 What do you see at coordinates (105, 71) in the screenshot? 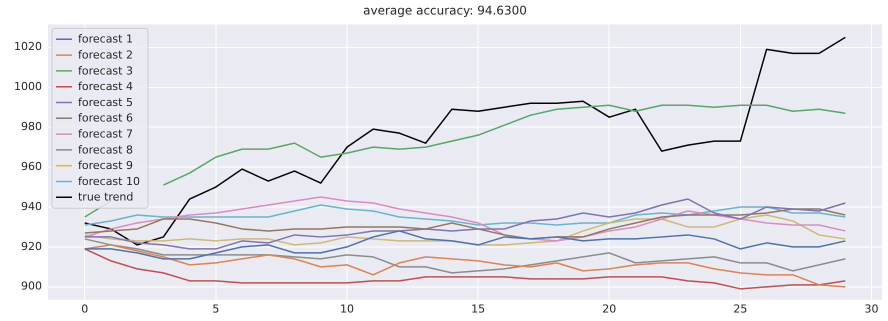
I see `legend-label: forecast 3` at bounding box center [105, 71].